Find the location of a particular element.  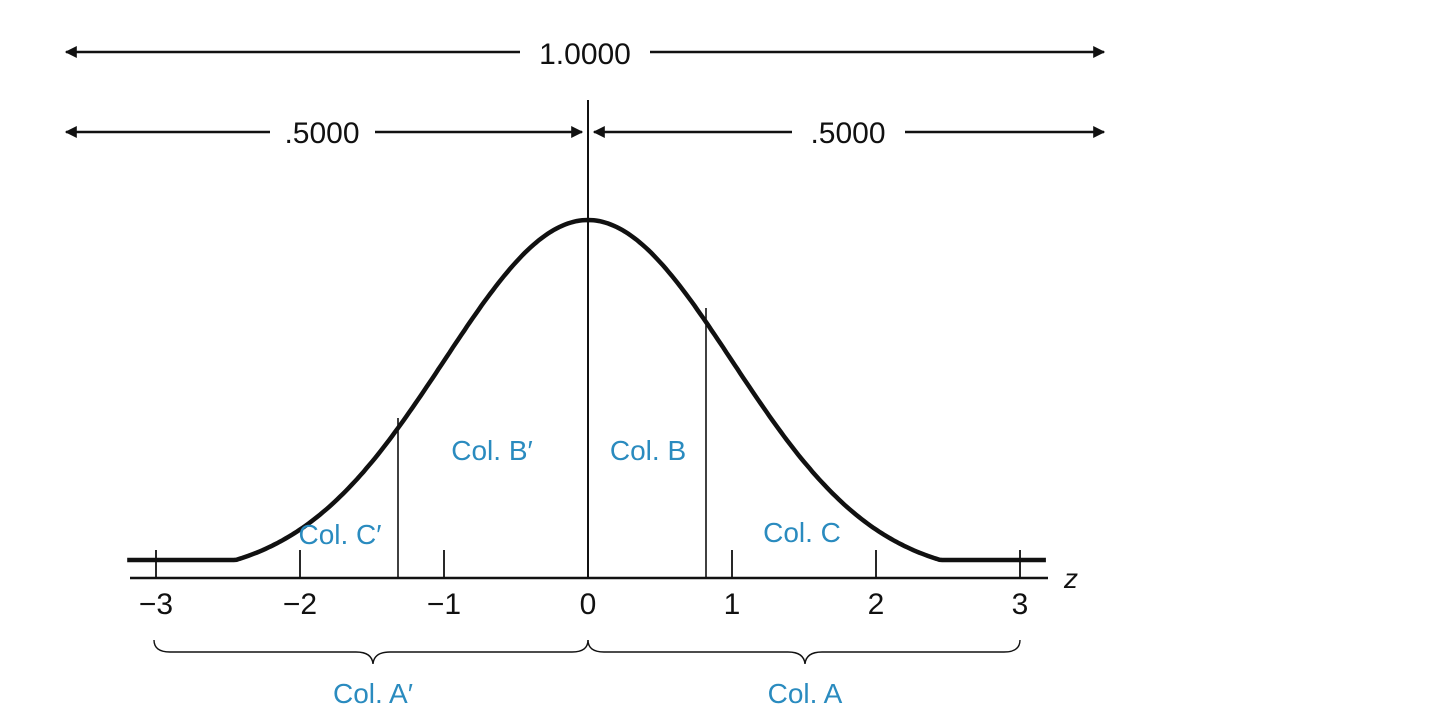

right-half-arrow: .5000 is located at coordinates (849, 133).